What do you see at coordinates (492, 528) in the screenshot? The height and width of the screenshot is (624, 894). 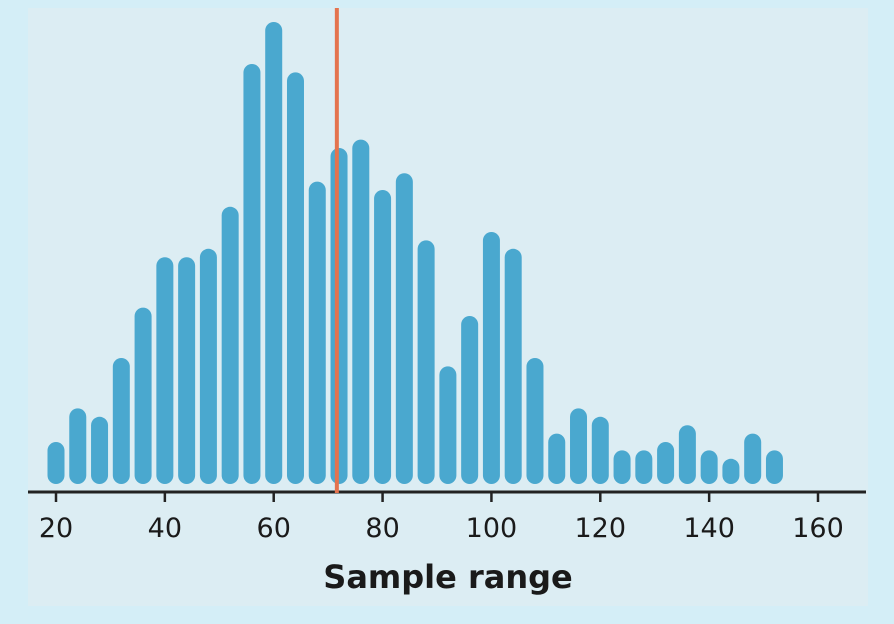 I see `x-tick-label: 100` at bounding box center [492, 528].